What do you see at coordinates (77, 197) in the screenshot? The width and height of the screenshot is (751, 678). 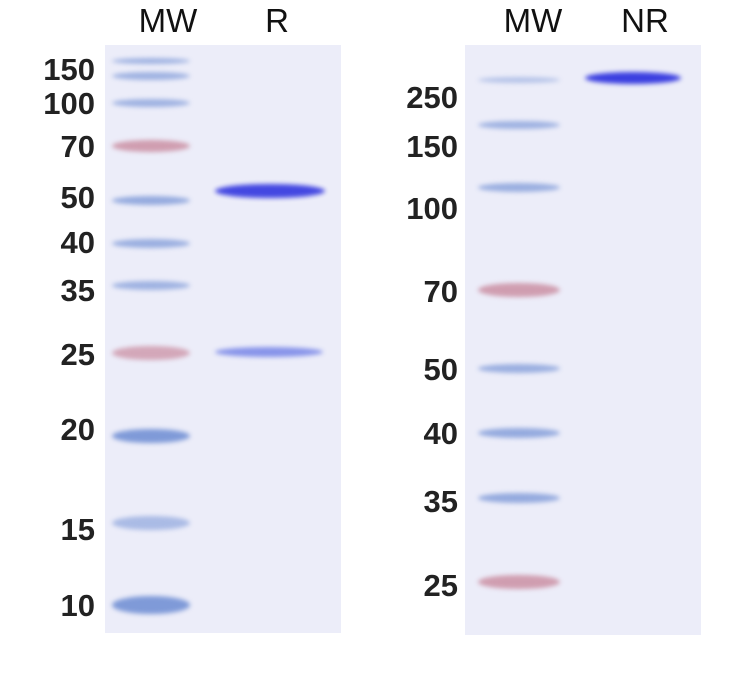 I see `marker-label-left: 50` at bounding box center [77, 197].